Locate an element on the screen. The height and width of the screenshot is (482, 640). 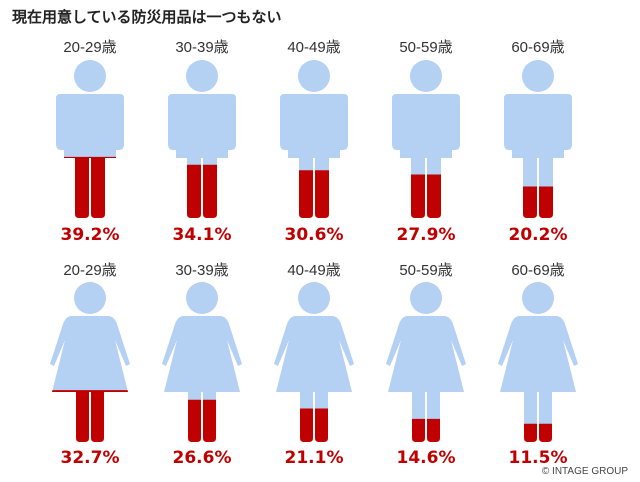
percent-label: 14.6% is located at coordinates (426, 458).